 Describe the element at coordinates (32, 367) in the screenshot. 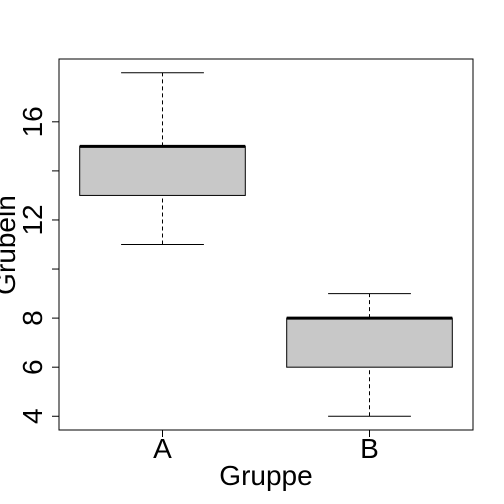

I see `y-tick-label-6: 6` at that location.